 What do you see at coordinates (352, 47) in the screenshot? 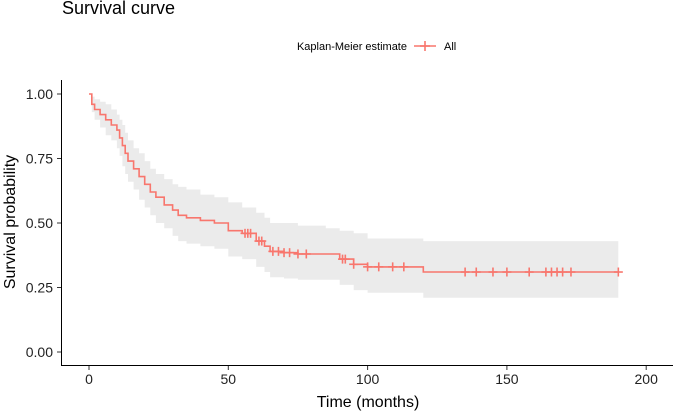
I see `legend-title: Kaplan-Meier estimate` at bounding box center [352, 47].